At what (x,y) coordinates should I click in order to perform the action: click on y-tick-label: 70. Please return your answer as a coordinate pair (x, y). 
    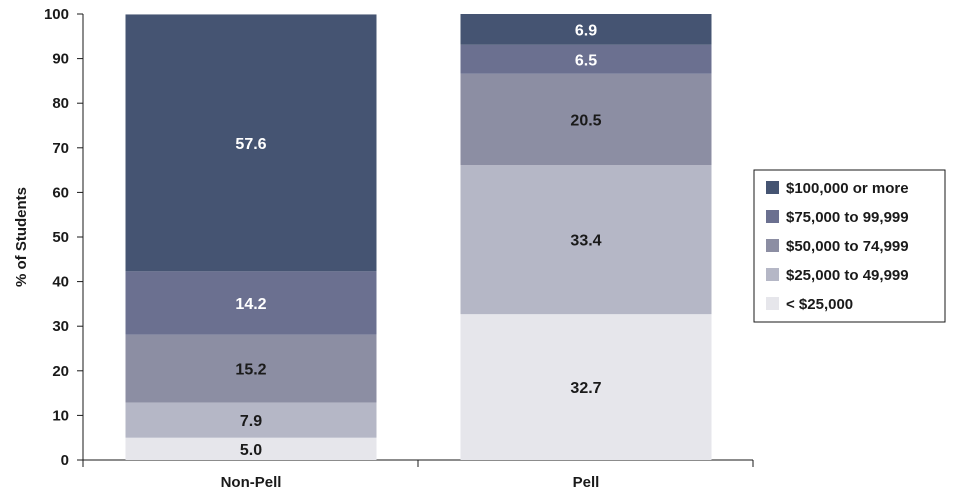
    Looking at the image, I should click on (60, 148).